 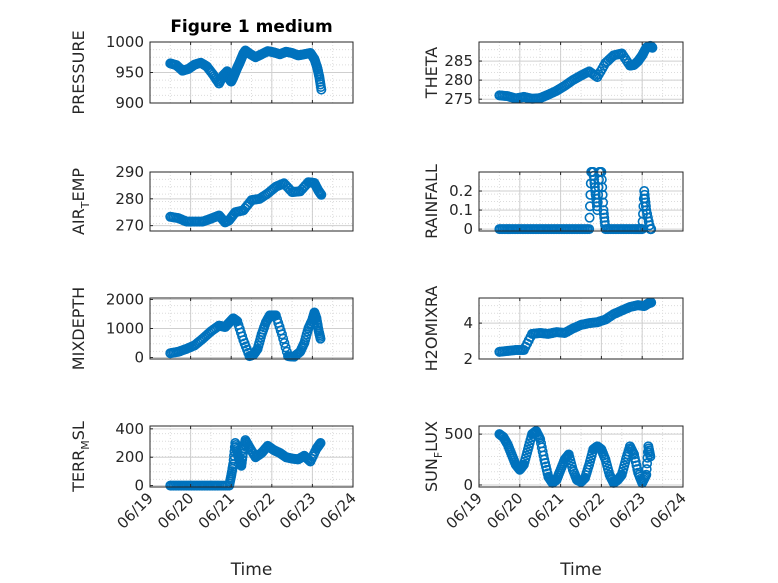 What do you see at coordinates (80, 457) in the screenshot?
I see `y-axis-label: TERRMSL` at bounding box center [80, 457].